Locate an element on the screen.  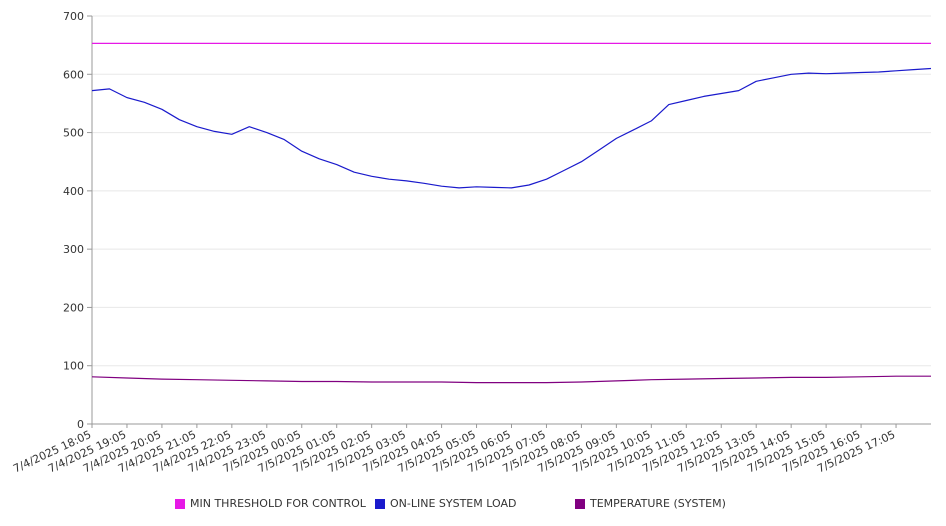
legend-label-system-load: ON-LINE SYSTEM LOAD is located at coordinates (453, 503).